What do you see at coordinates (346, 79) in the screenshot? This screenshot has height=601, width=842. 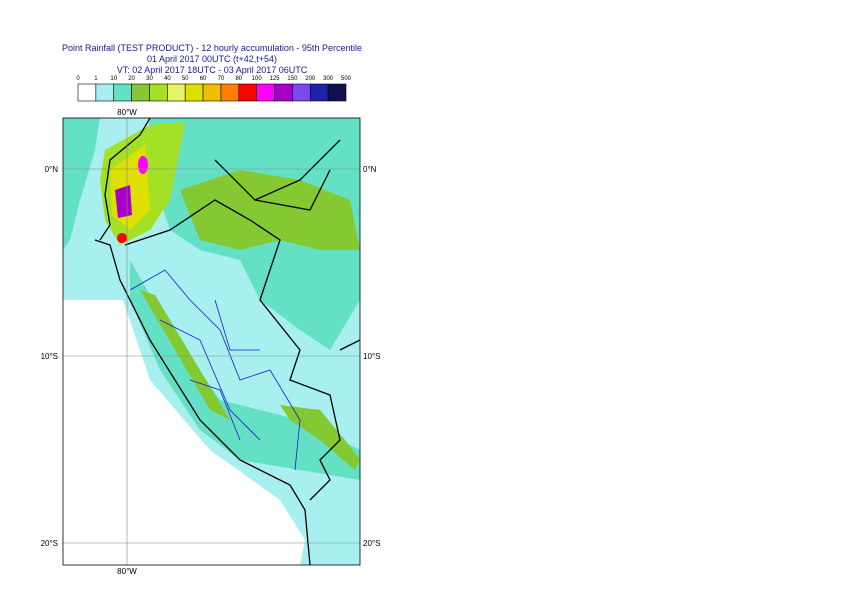 I see `legend-label: 500` at bounding box center [346, 79].